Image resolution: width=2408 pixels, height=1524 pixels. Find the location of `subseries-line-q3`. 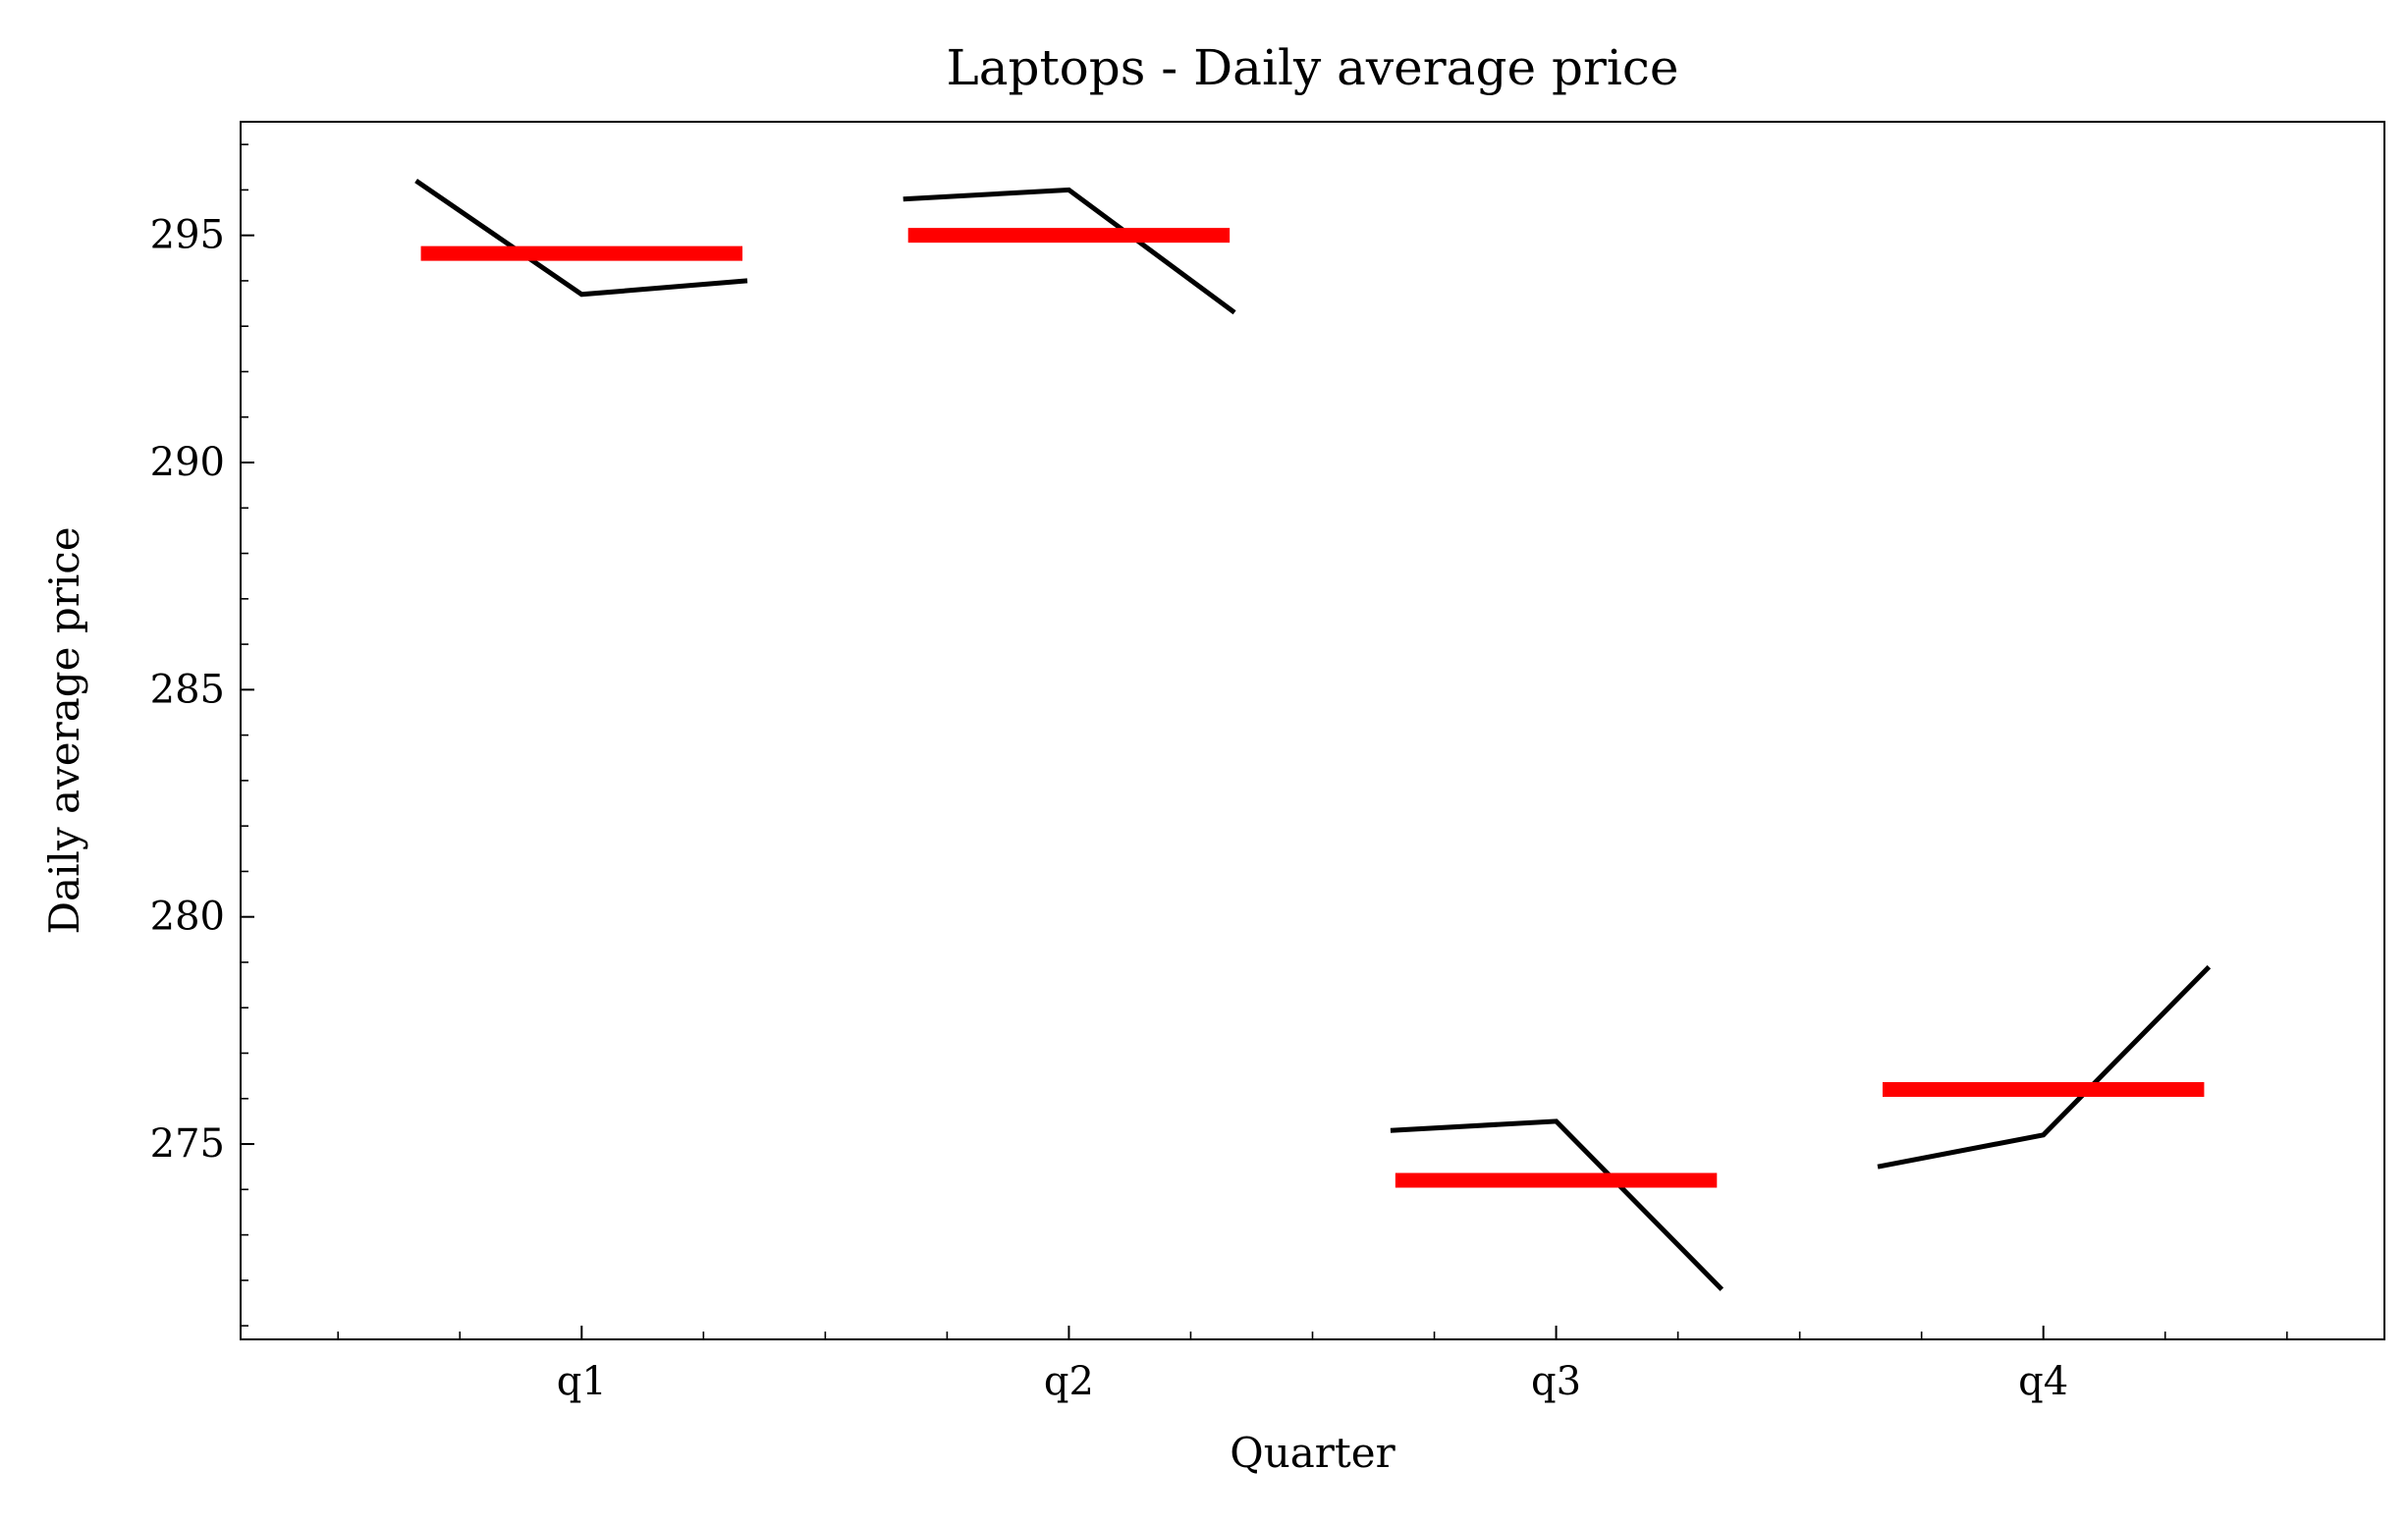

subseries-line-q3 is located at coordinates (1557, 1204).